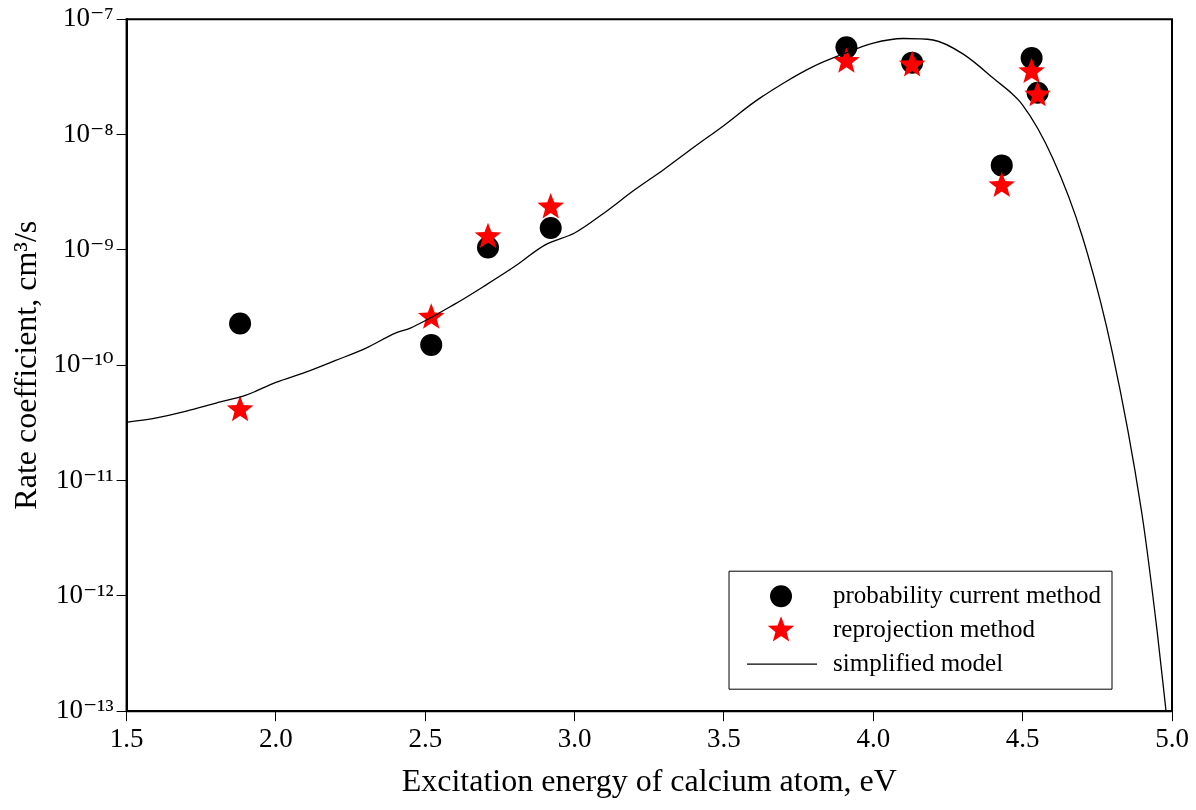 This screenshot has width=1196, height=810. Describe the element at coordinates (967, 594) in the screenshot. I see `legend-label: probability current method` at that location.